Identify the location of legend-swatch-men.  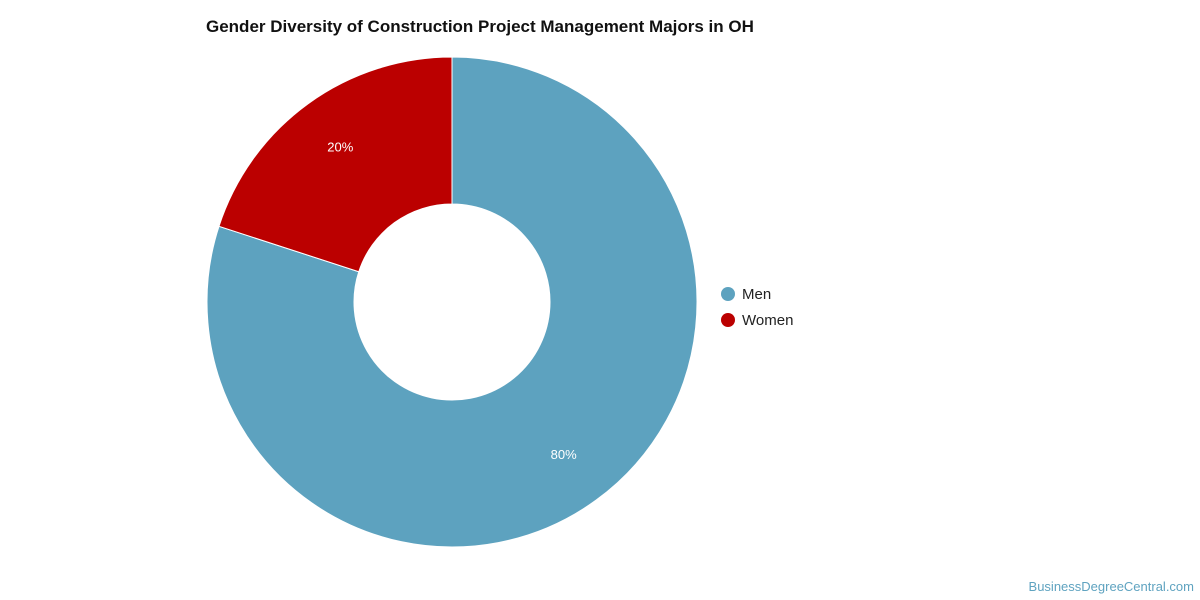
(728, 294).